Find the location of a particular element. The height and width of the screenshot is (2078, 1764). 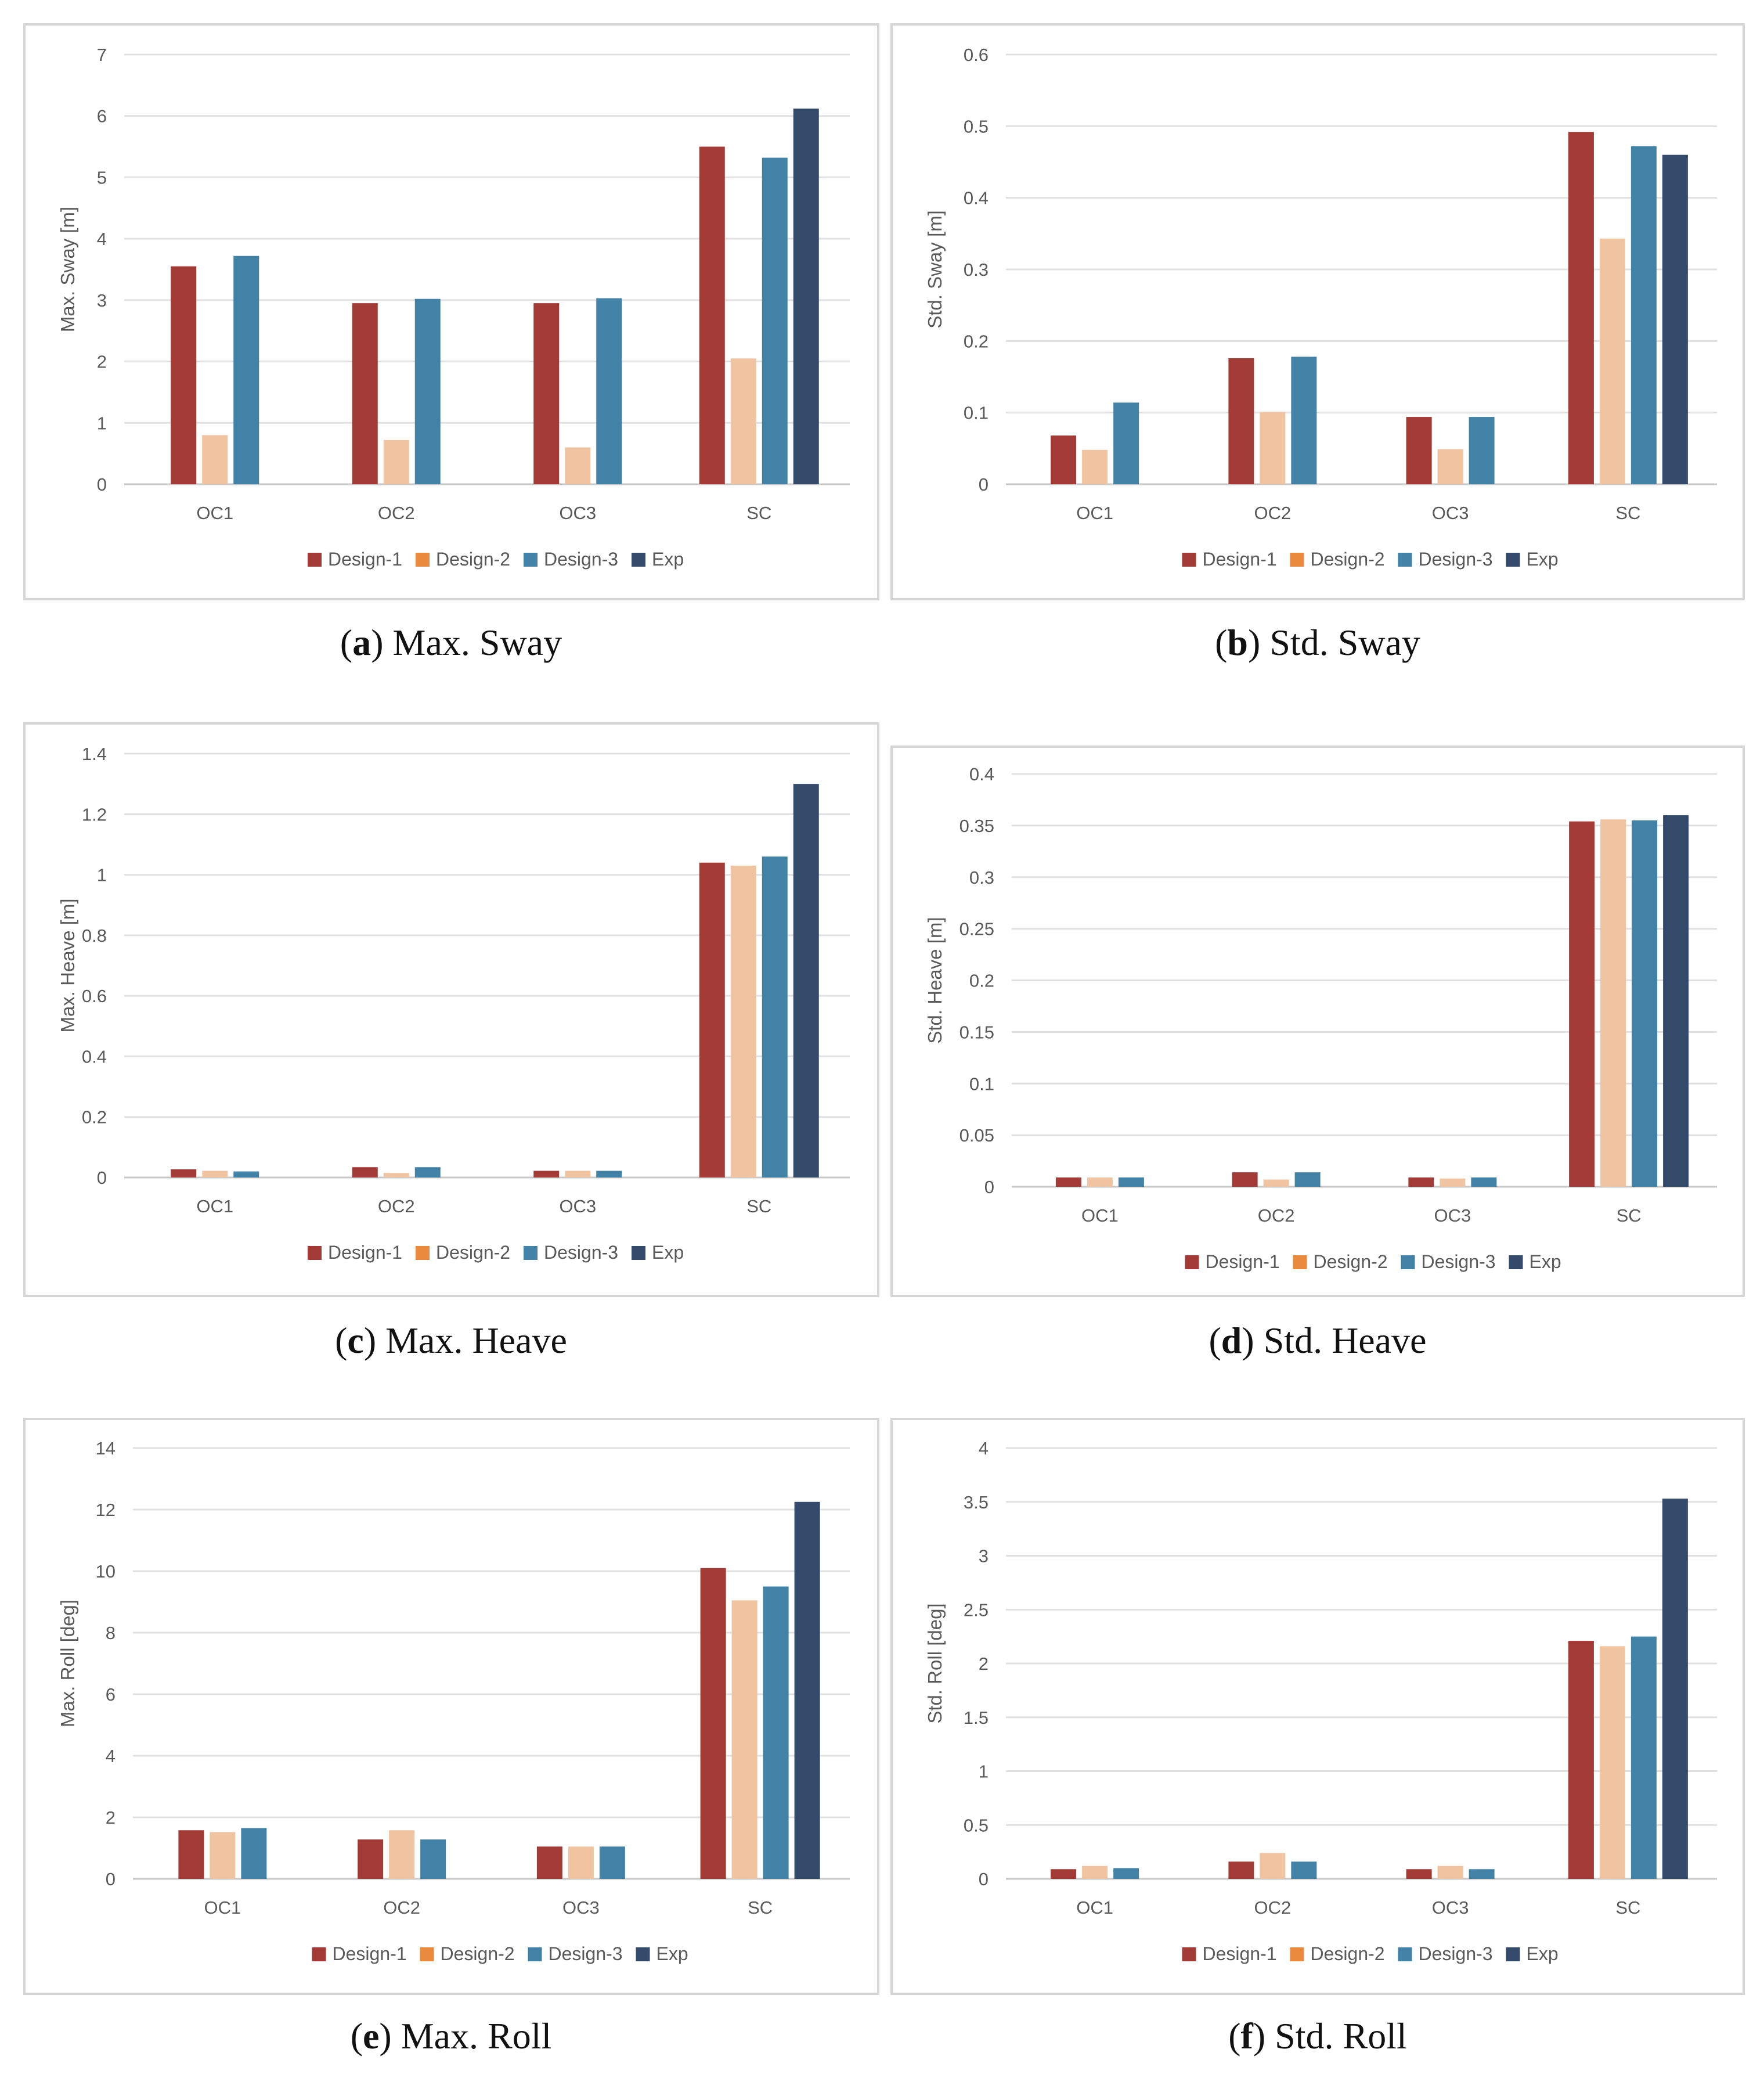

y-tick-label: 3.5 is located at coordinates (976, 1502).